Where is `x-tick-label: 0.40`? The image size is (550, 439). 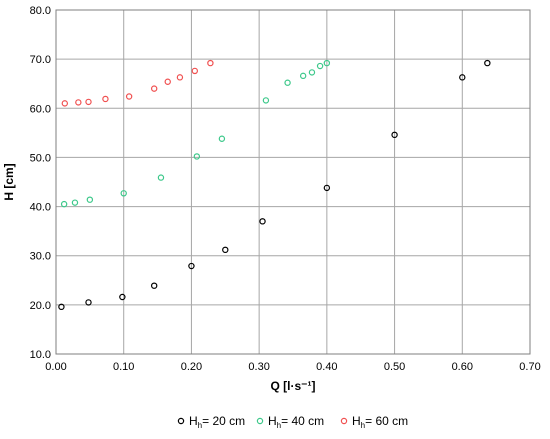 x-tick-label: 0.40 is located at coordinates (326, 367).